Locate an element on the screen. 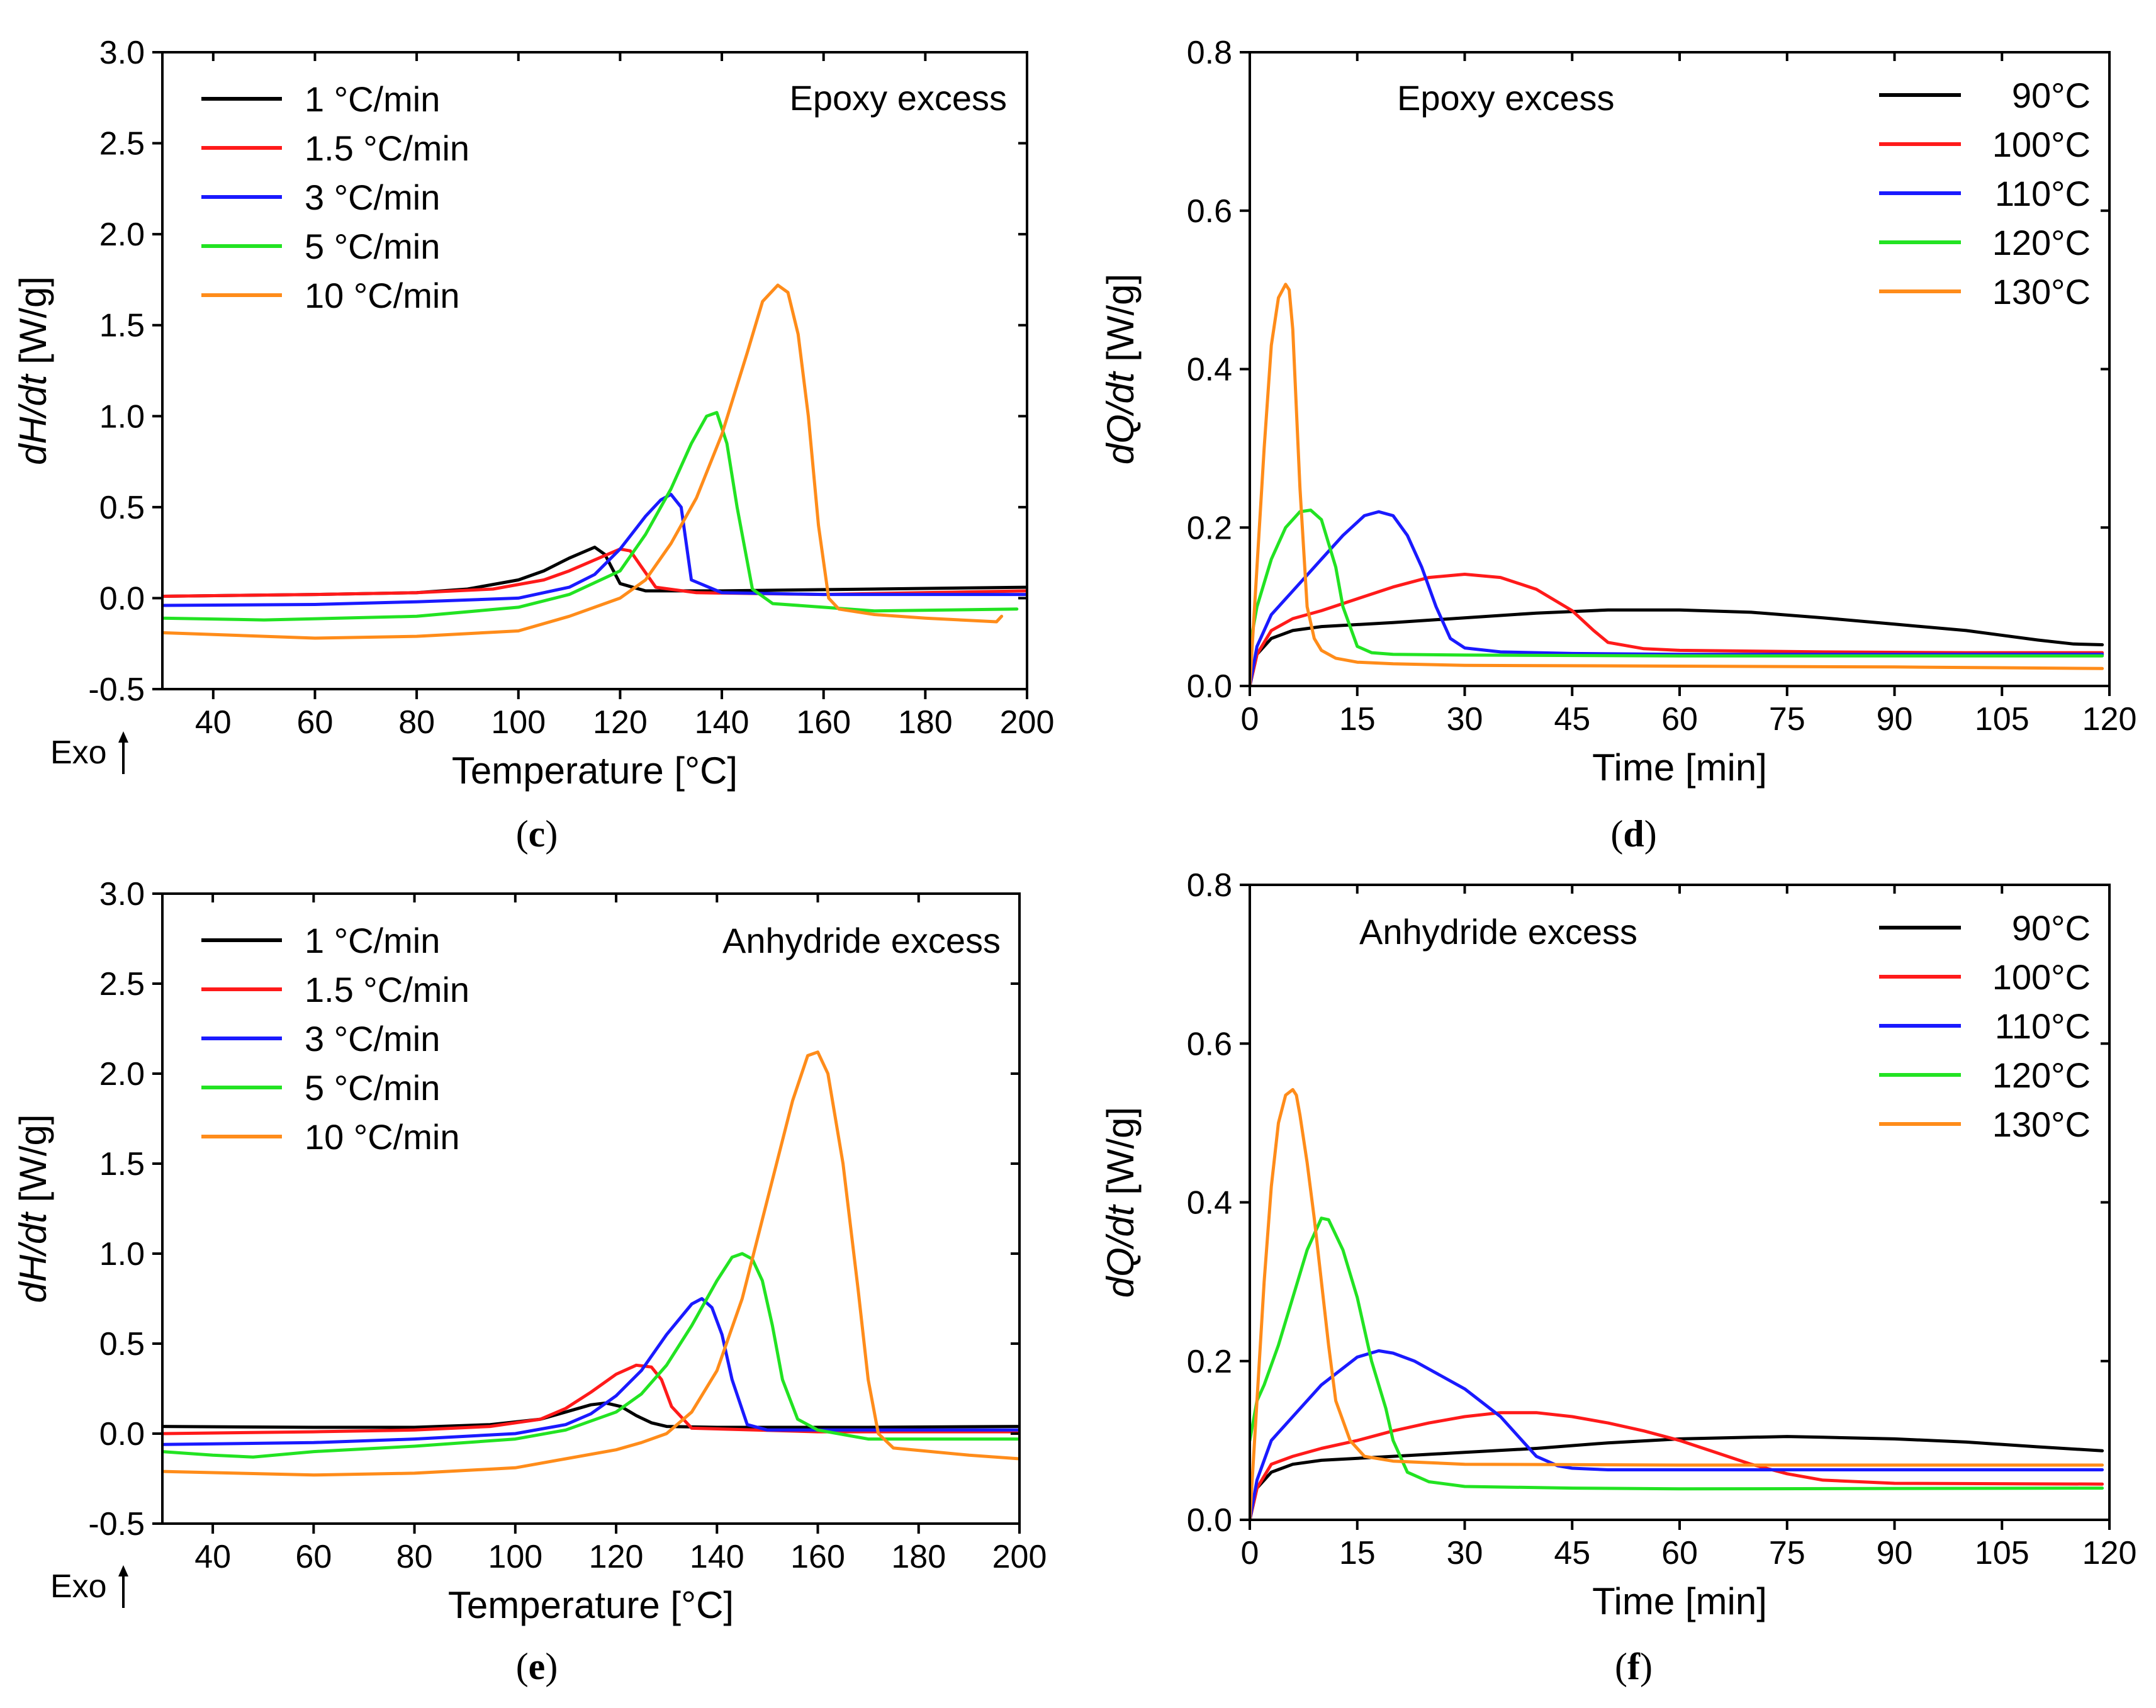 The image size is (2156, 1708). y-axis-title: dH/dt [W/g] is located at coordinates (33, 1208).